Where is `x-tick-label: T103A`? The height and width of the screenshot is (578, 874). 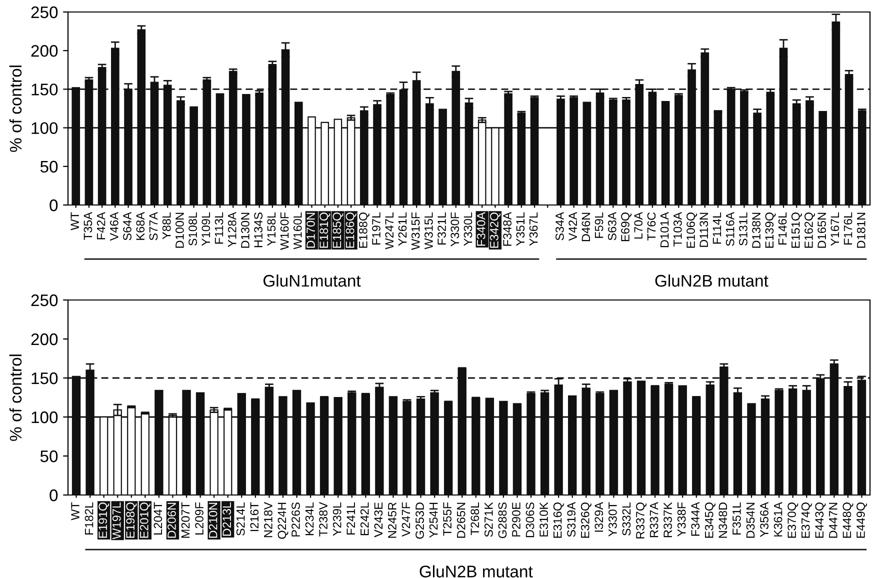
x-tick-label: T103A is located at coordinates (677, 229).